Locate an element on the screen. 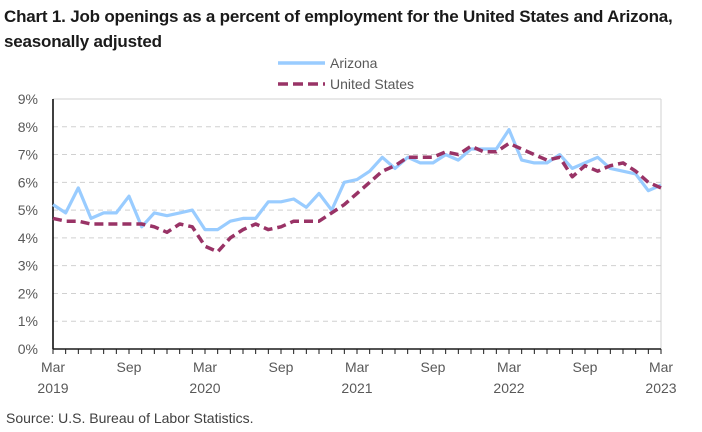  x-tick-label-year: 2020 is located at coordinates (204, 388).